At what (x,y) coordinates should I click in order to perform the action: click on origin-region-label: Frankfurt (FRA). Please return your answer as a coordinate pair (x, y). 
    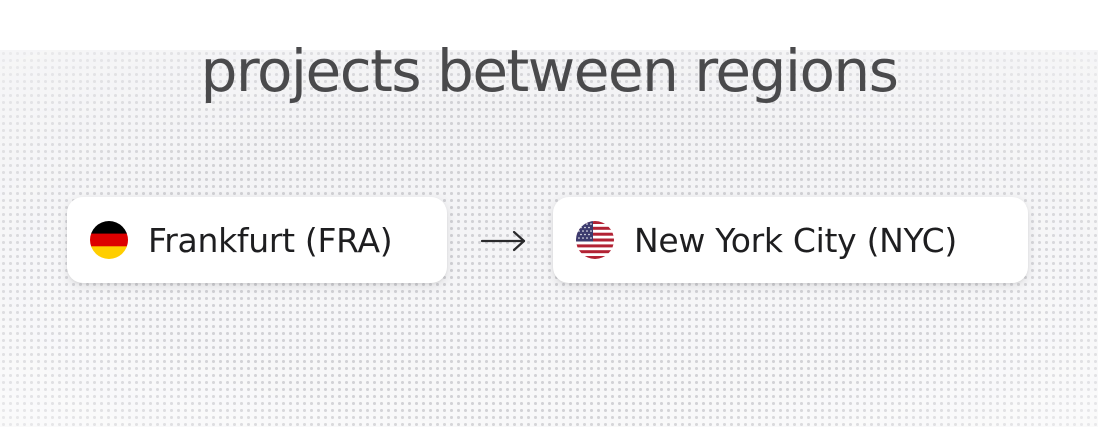
    Looking at the image, I should click on (270, 240).